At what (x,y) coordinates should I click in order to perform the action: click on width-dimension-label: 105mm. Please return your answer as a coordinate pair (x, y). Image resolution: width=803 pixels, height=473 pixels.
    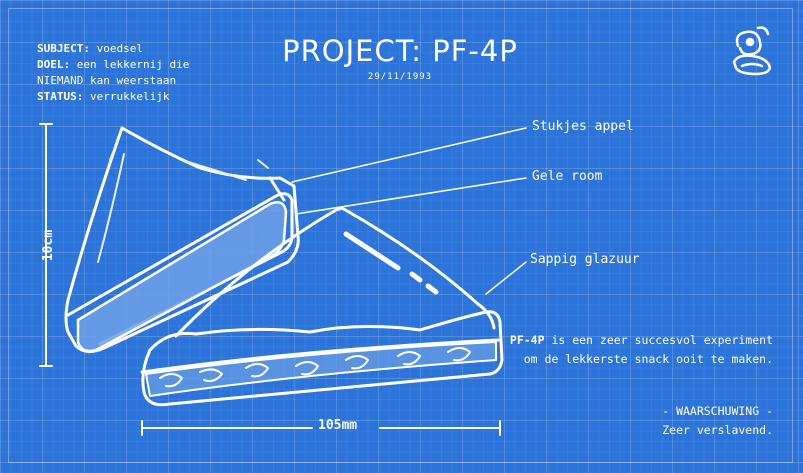
    Looking at the image, I should click on (338, 425).